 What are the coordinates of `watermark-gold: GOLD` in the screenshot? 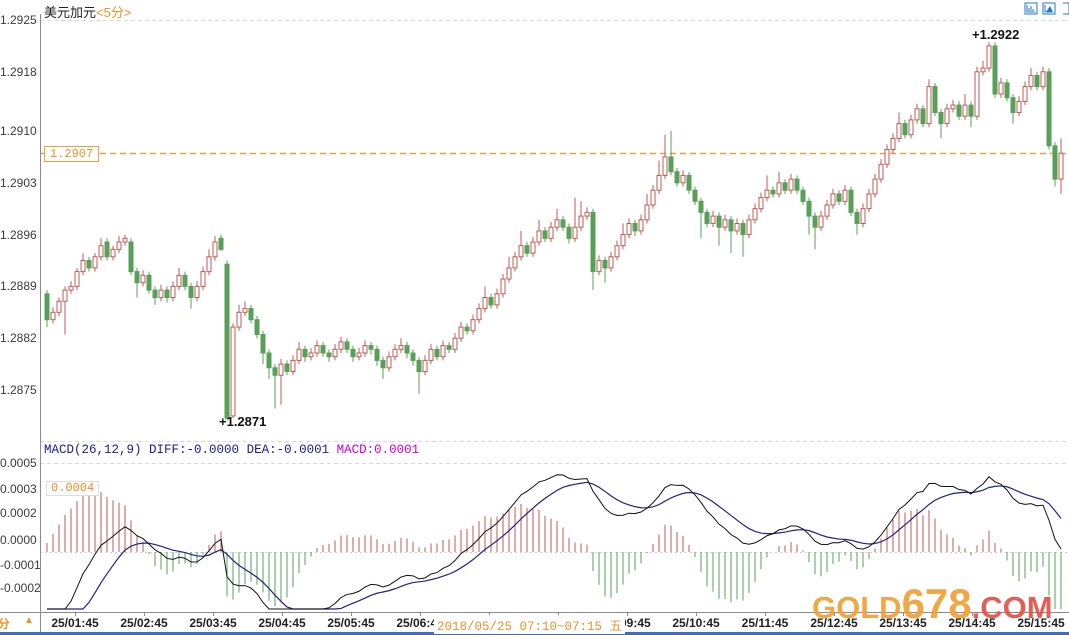 It's located at (857, 607).